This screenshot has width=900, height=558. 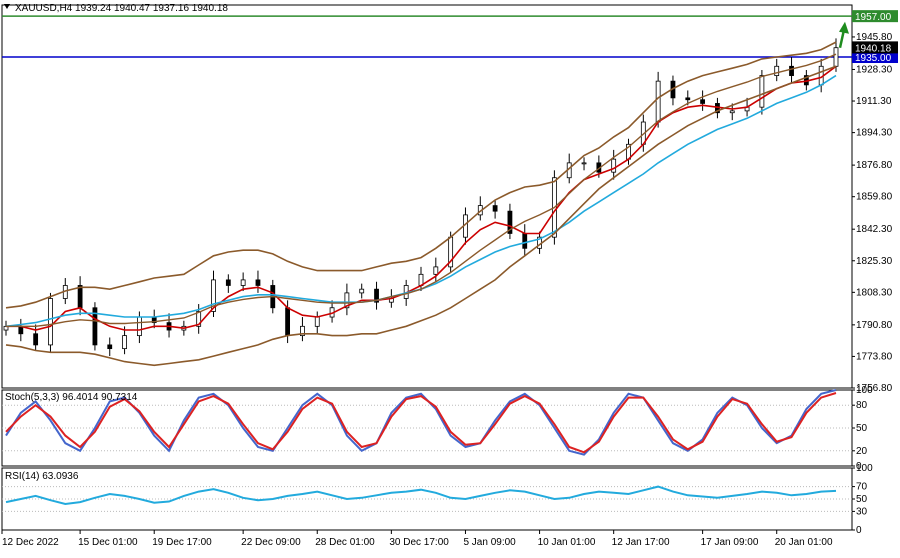 What do you see at coordinates (874, 388) in the screenshot?
I see `price-ytick-label: 1756.80` at bounding box center [874, 388].